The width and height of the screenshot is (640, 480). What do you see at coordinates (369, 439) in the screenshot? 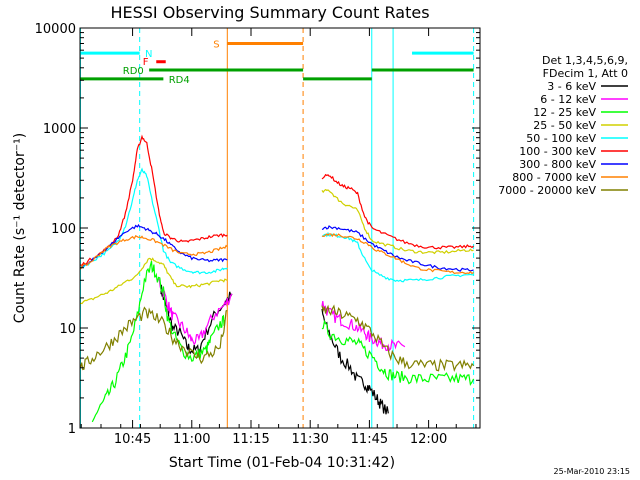
I see `x-tick-label: 11:45` at bounding box center [369, 439].